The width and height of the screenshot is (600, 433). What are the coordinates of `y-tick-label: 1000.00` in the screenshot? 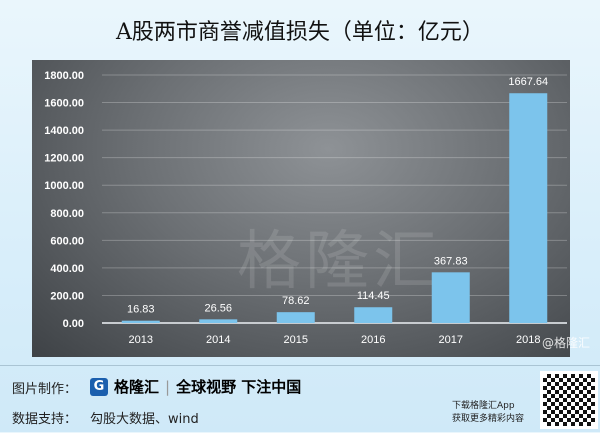 It's located at (64, 186).